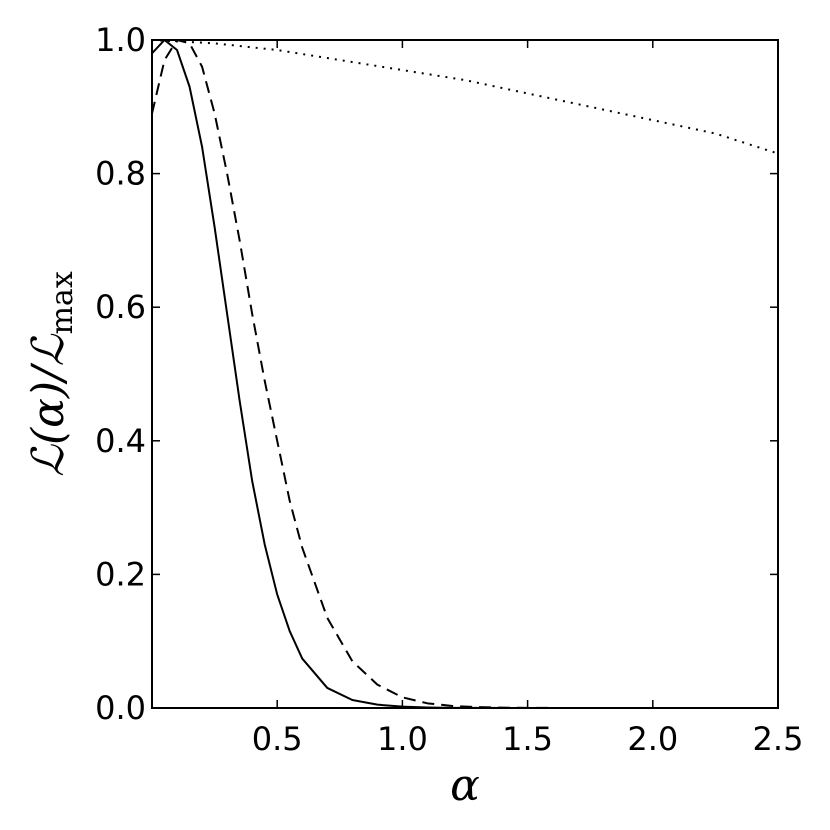 This screenshot has height=830, width=830. Describe the element at coordinates (120, 574) in the screenshot. I see `y-tick-label: 0.2` at that location.